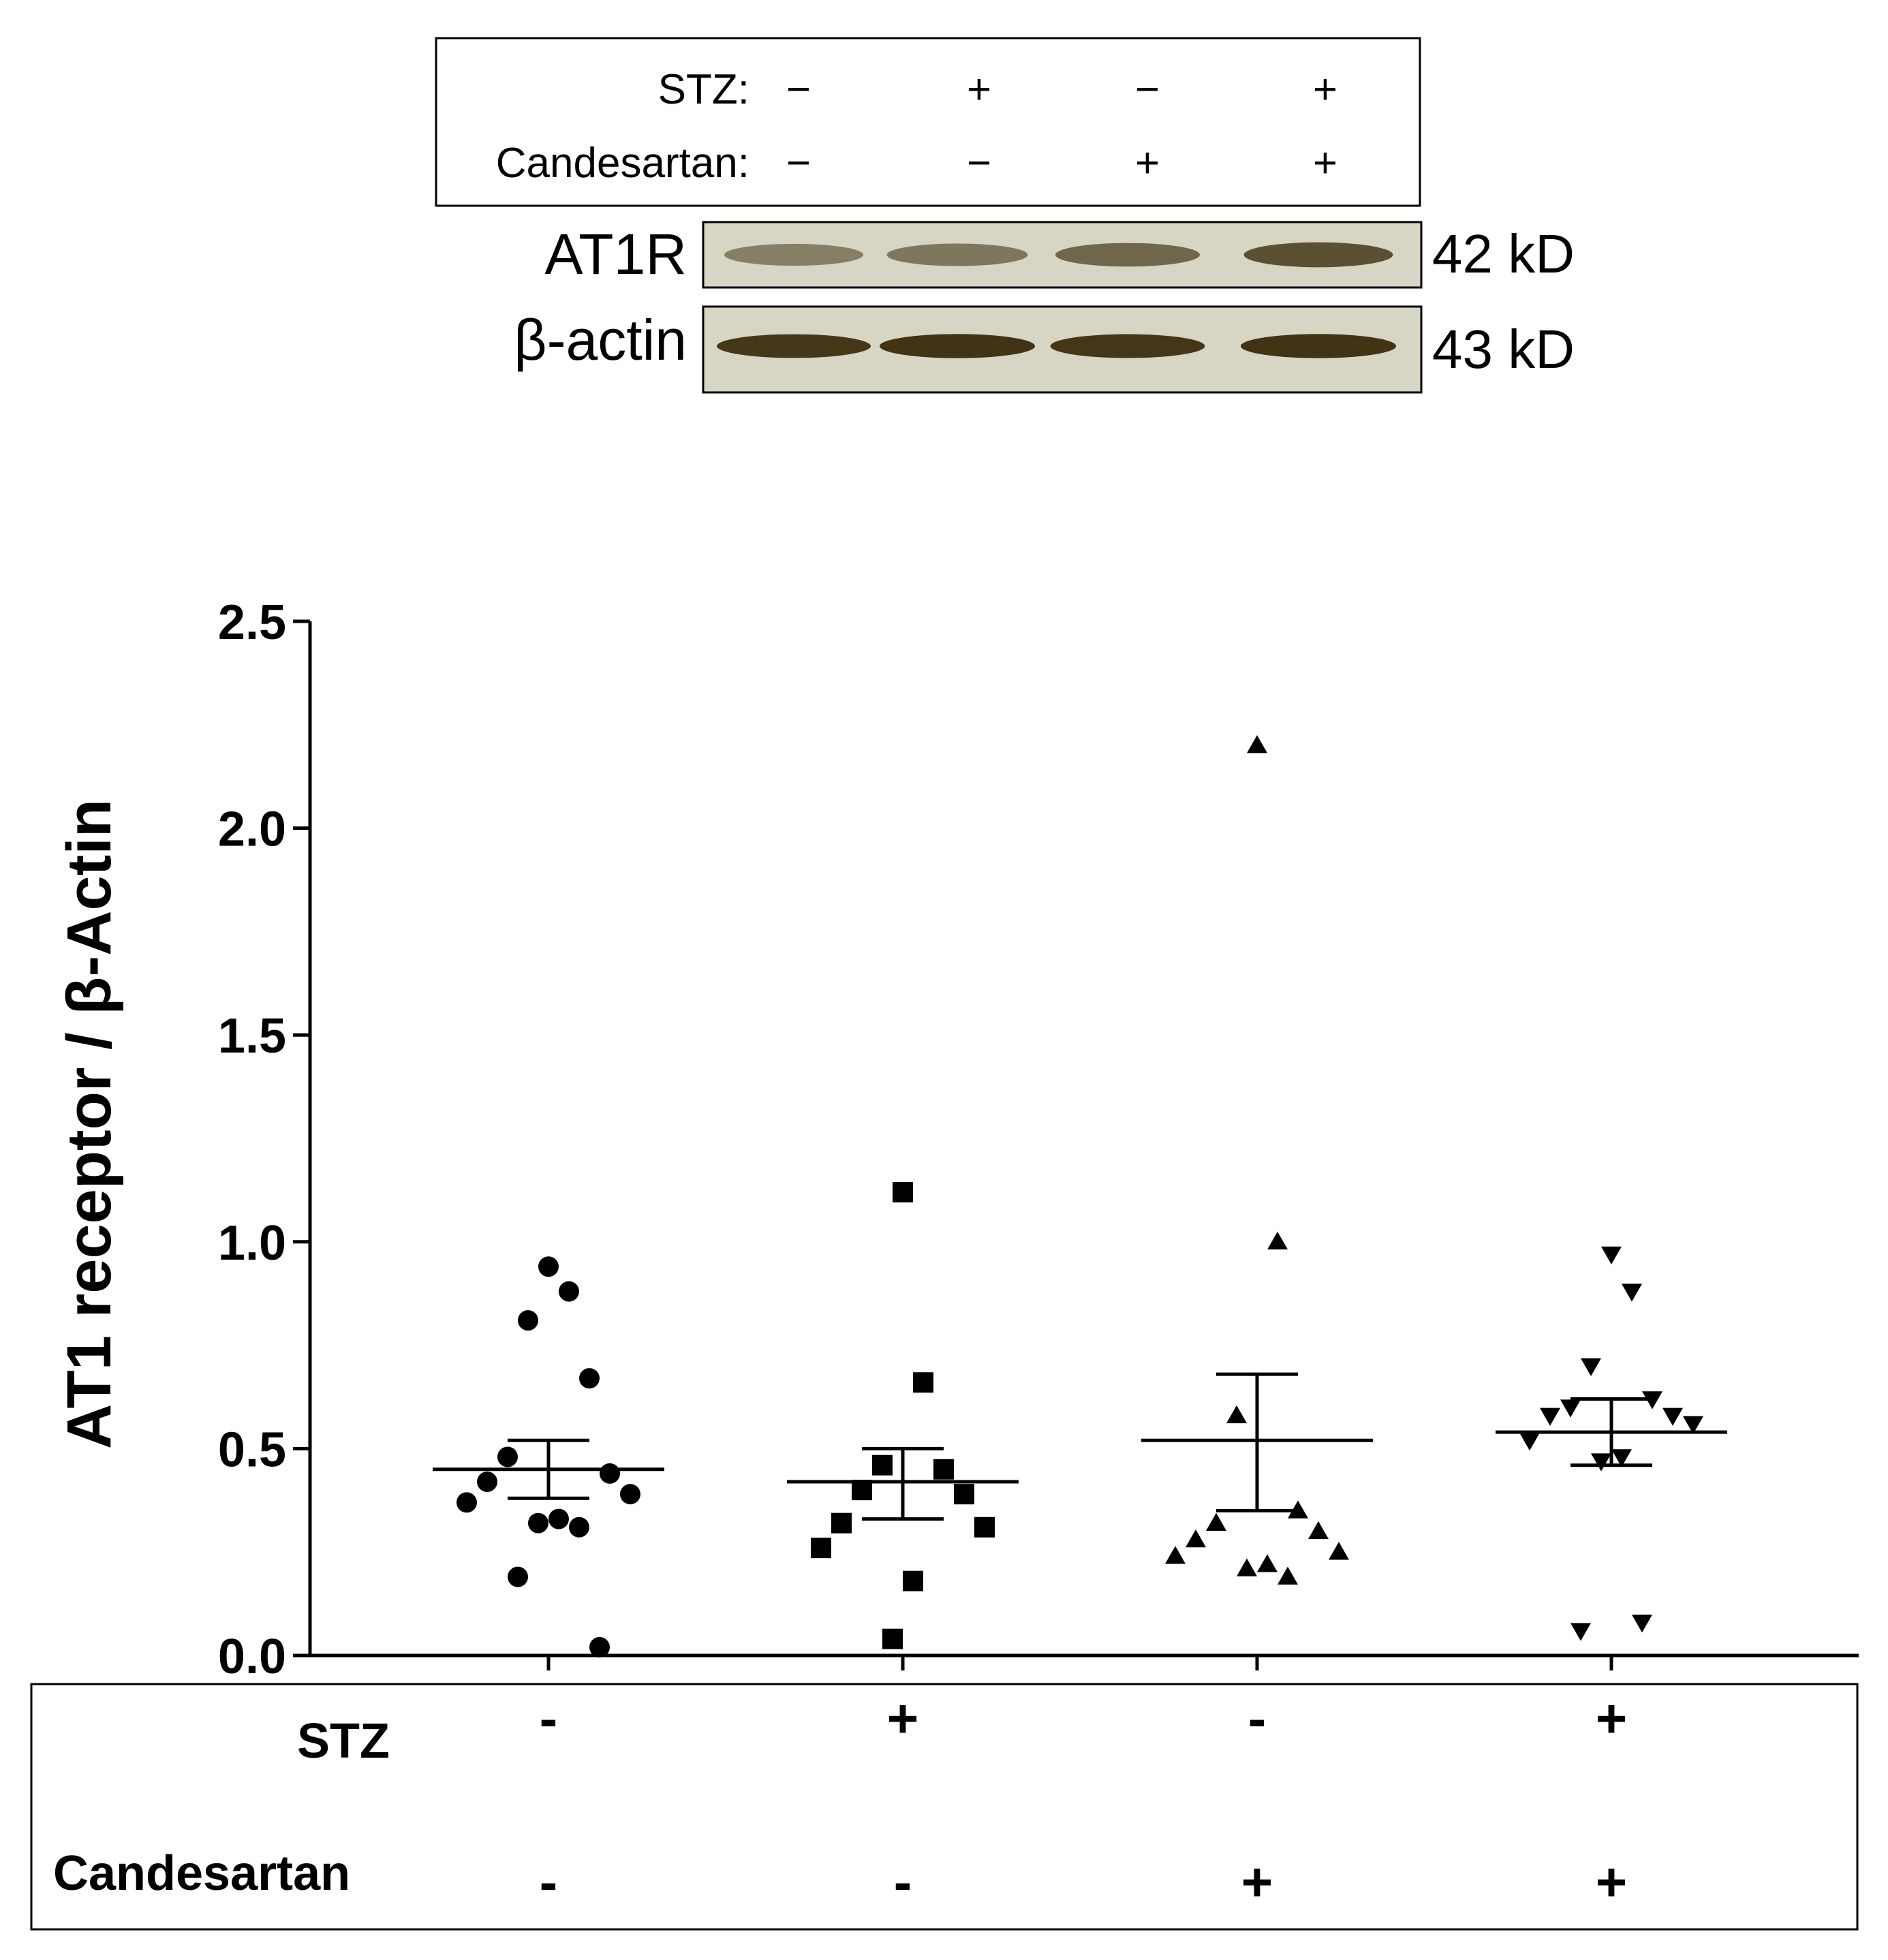 The height and width of the screenshot is (1960, 1888). Describe the element at coordinates (1061, 126) in the screenshot. I see `blot-signs: − + − + − − + +` at that location.